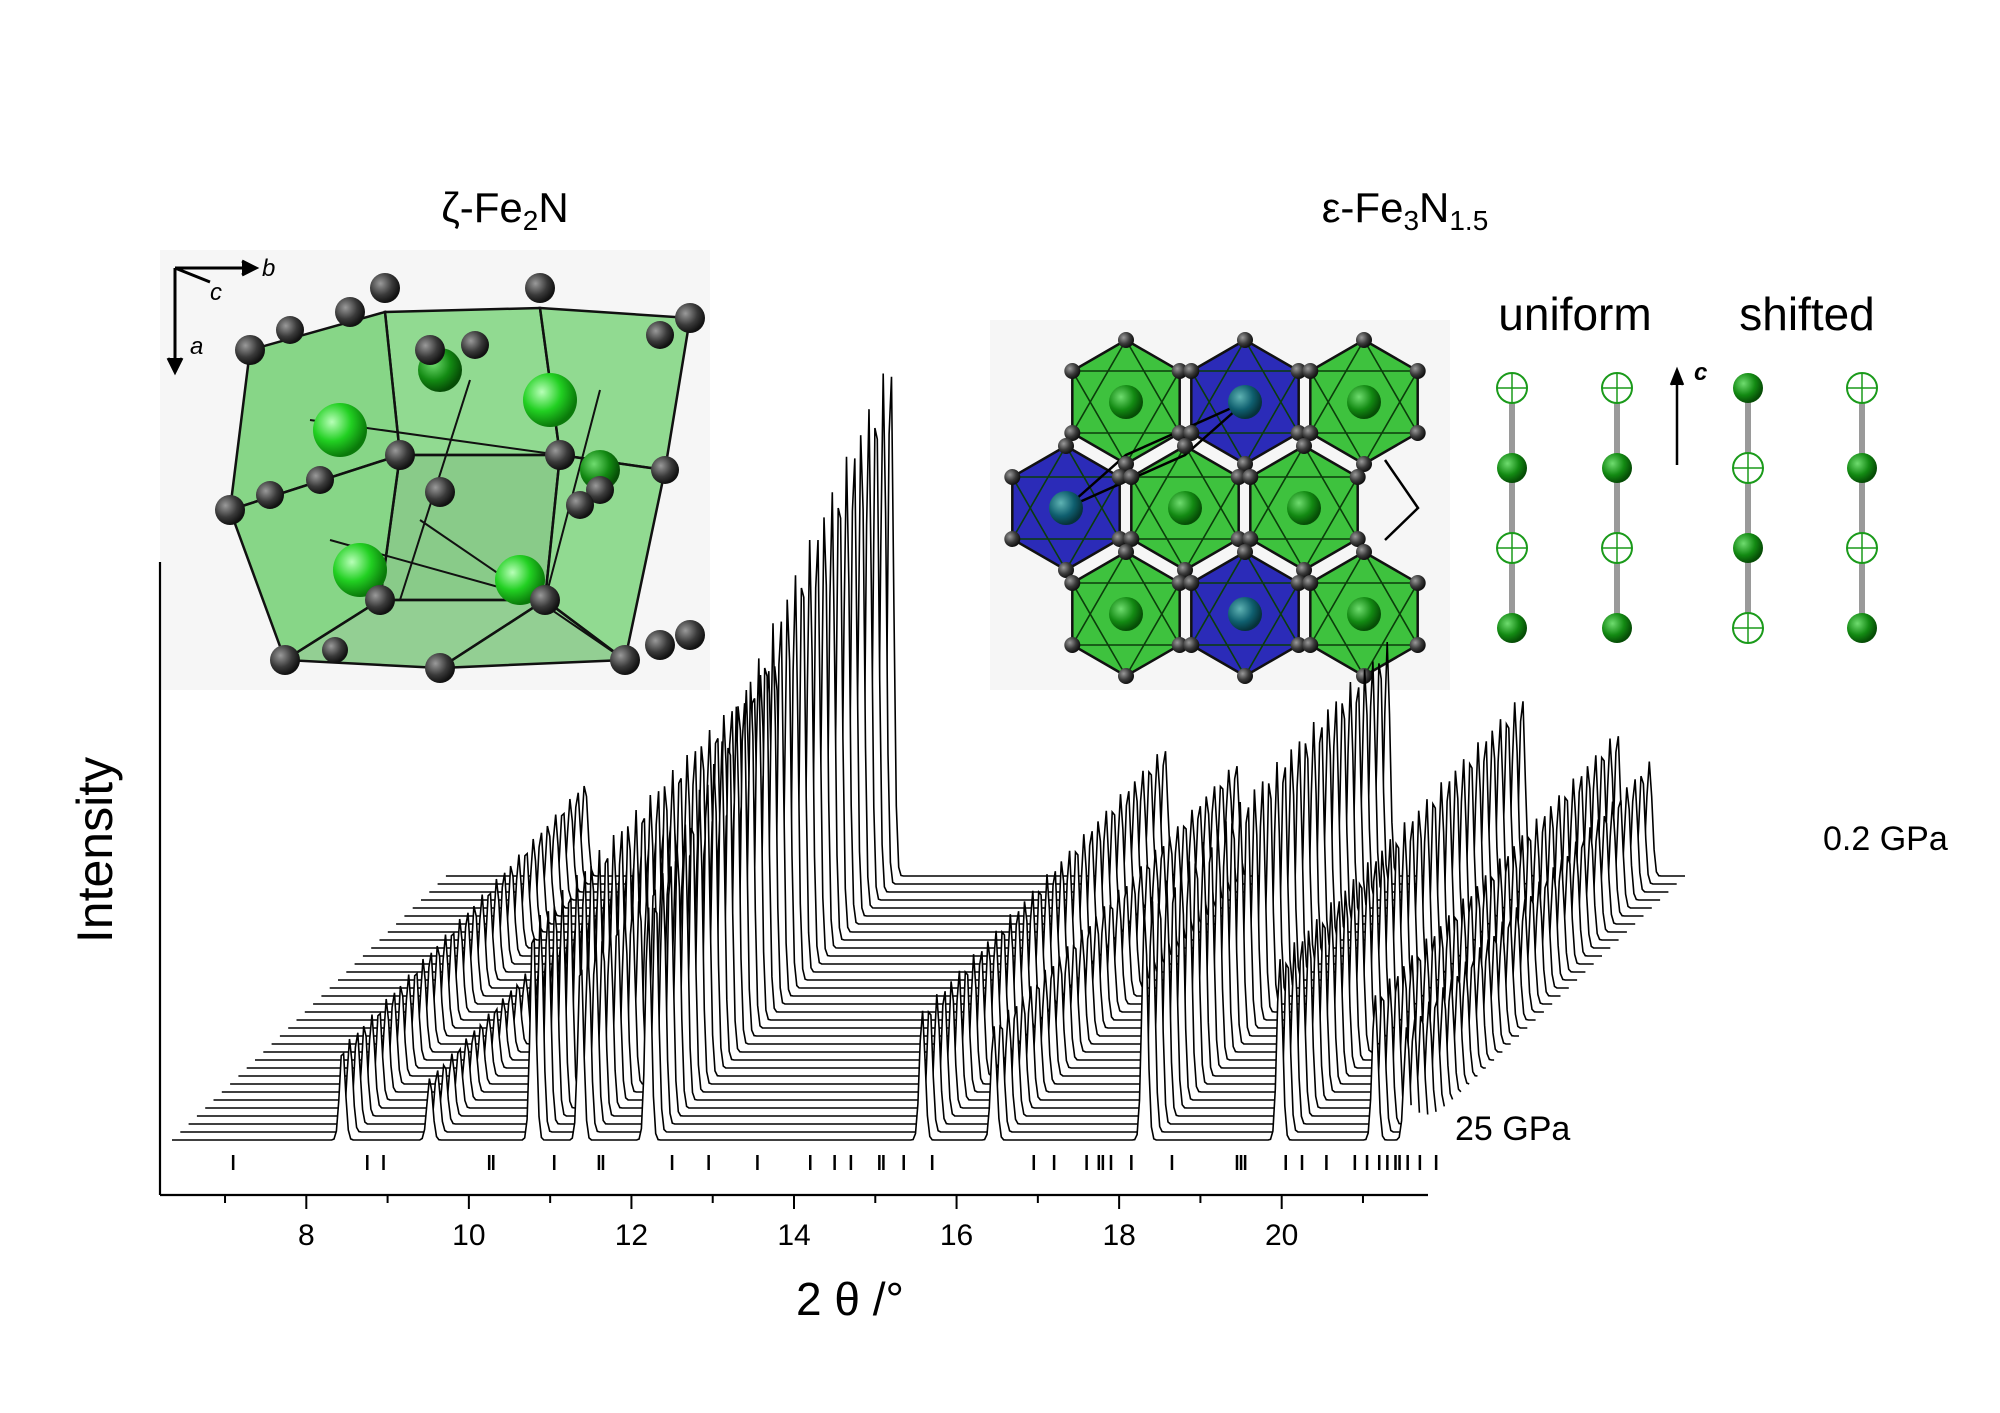 Image resolution: width=2000 pixels, height=1413 pixels. What do you see at coordinates (504, 210) in the screenshot?
I see `zeta-phase-title: ζ-Fe2N` at bounding box center [504, 210].